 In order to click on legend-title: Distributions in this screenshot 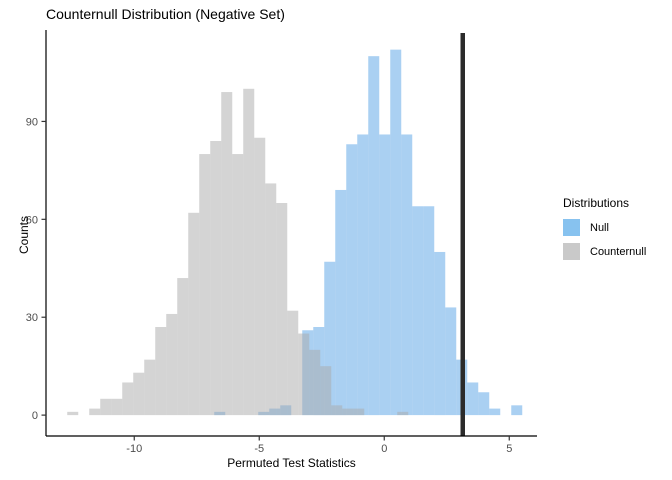, I will do `click(596, 203)`.